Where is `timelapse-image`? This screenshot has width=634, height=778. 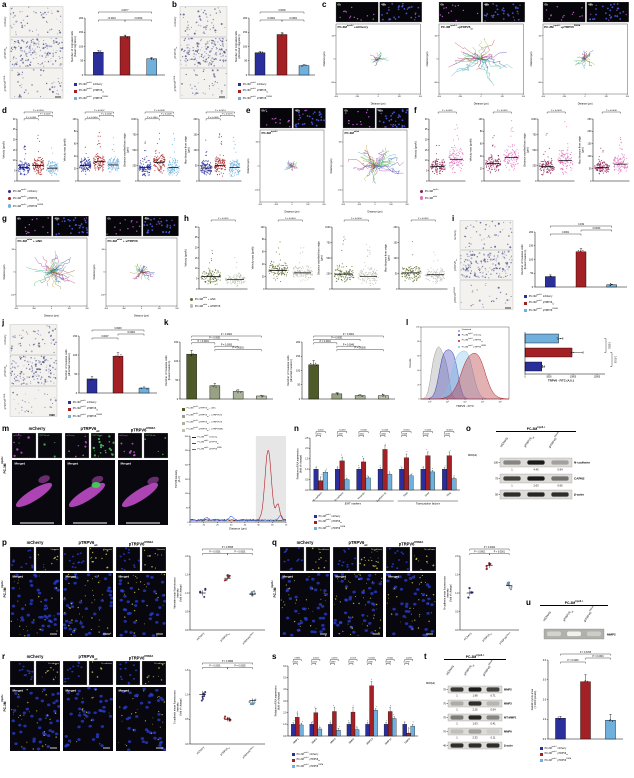 timelapse-image is located at coordinates (460, 12).